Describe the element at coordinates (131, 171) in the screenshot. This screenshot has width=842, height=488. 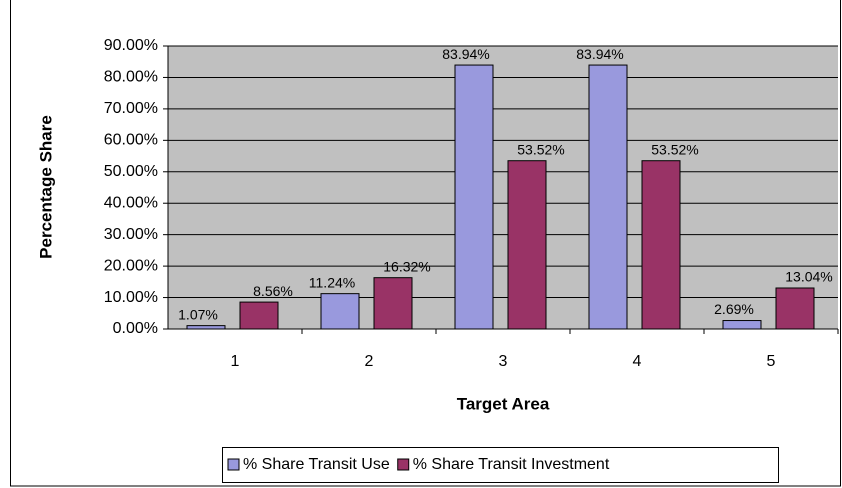
I see `y-tick-label: 50.00%` at that location.